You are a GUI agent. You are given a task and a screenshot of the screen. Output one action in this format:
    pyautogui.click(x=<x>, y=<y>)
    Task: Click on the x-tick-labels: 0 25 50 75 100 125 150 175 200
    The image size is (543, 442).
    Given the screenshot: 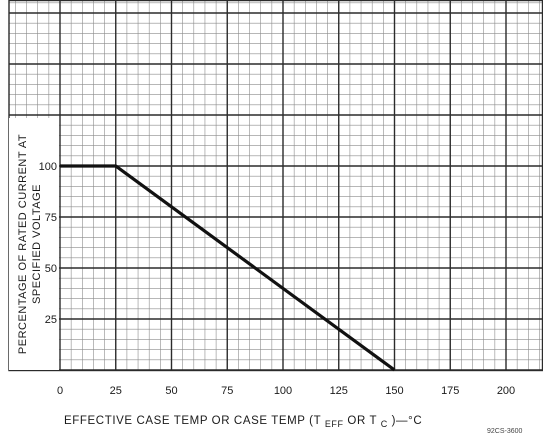 What is the action you would take?
    pyautogui.click(x=286, y=391)
    